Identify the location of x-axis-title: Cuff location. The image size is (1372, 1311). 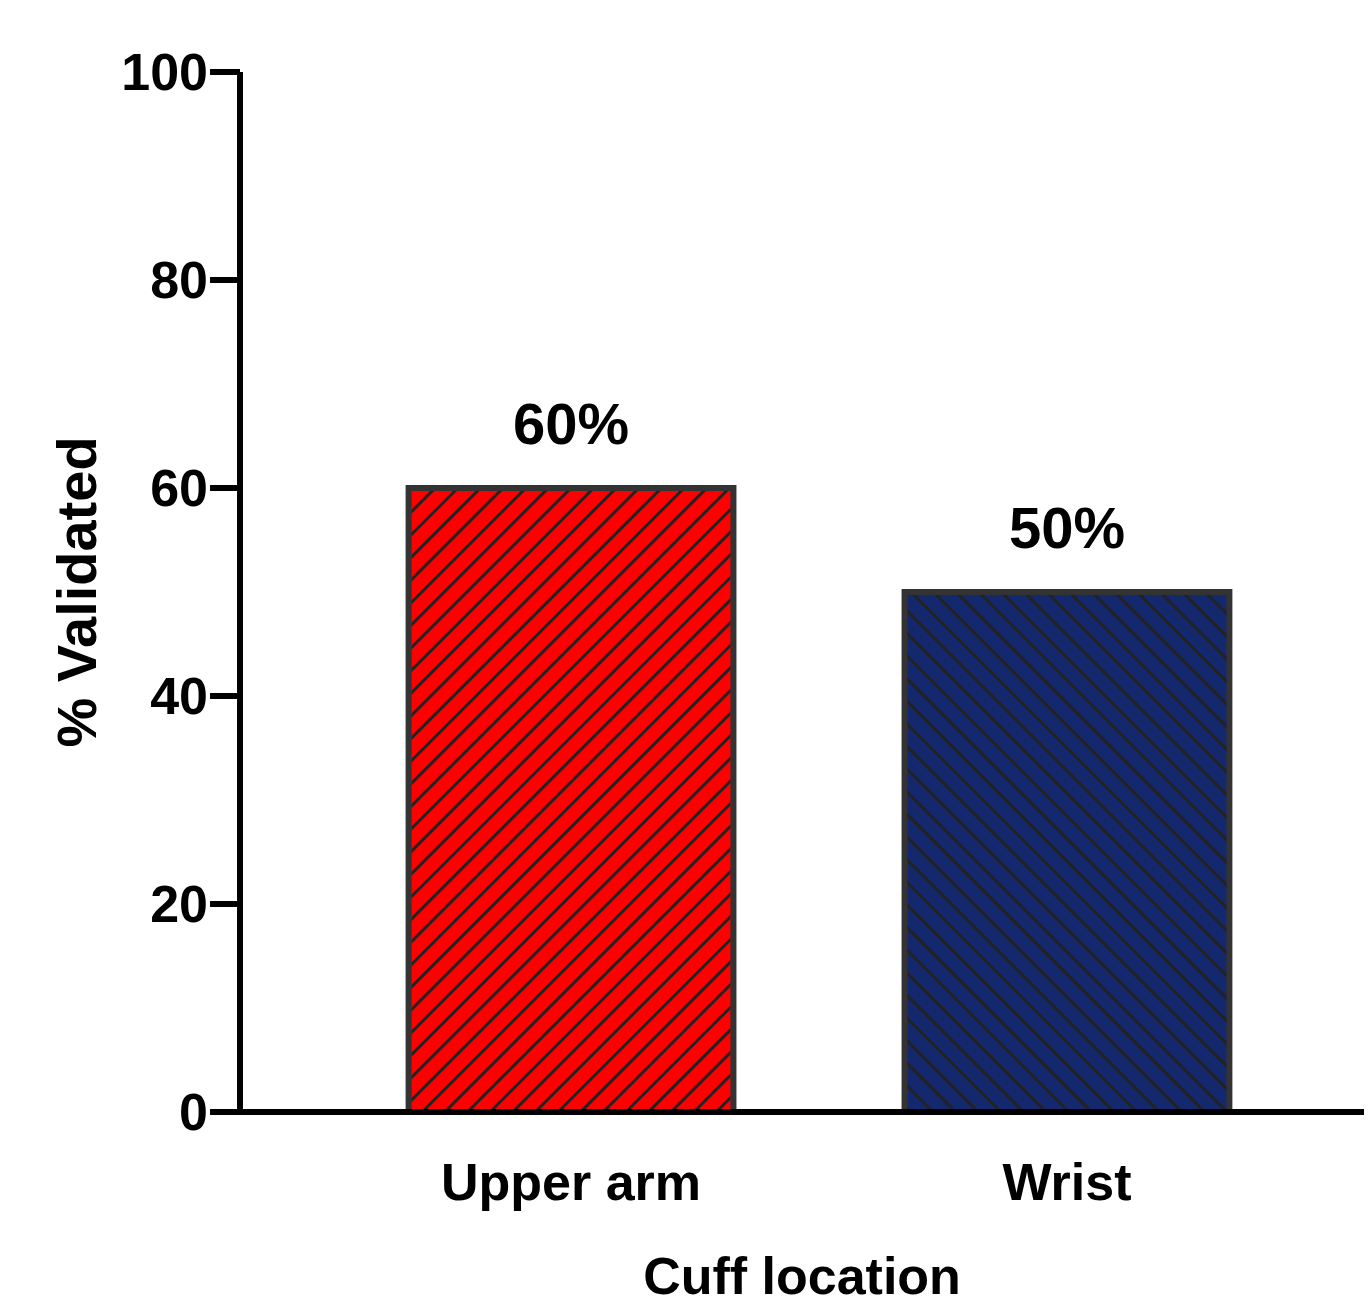
(802, 1276).